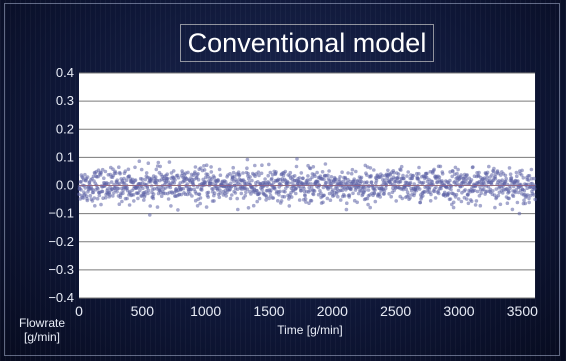 The height and width of the screenshot is (361, 566). I want to click on y-tick-label: 0.3, so click(65, 100).